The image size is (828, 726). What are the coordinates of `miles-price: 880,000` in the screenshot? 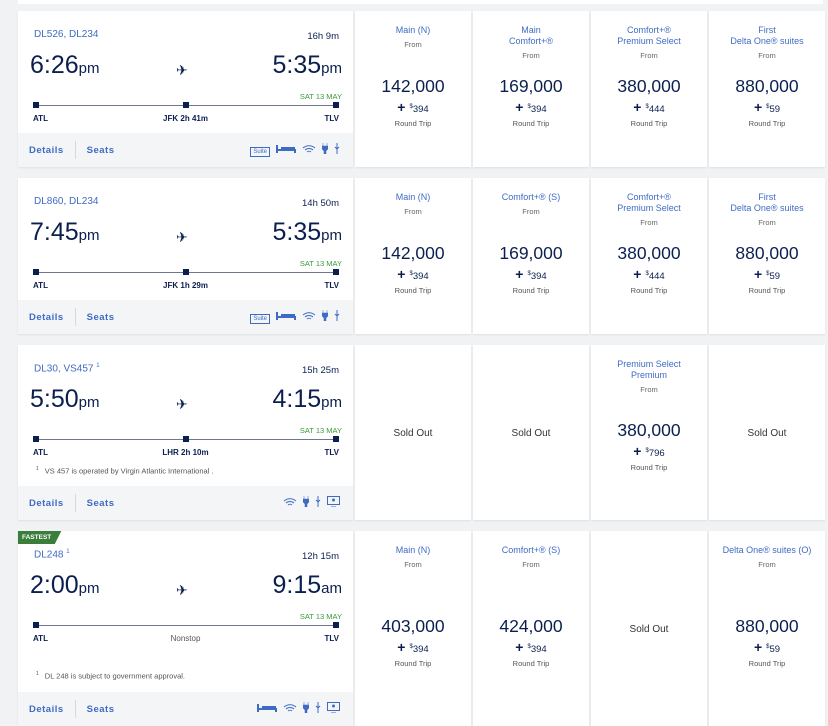 It's located at (767, 253).